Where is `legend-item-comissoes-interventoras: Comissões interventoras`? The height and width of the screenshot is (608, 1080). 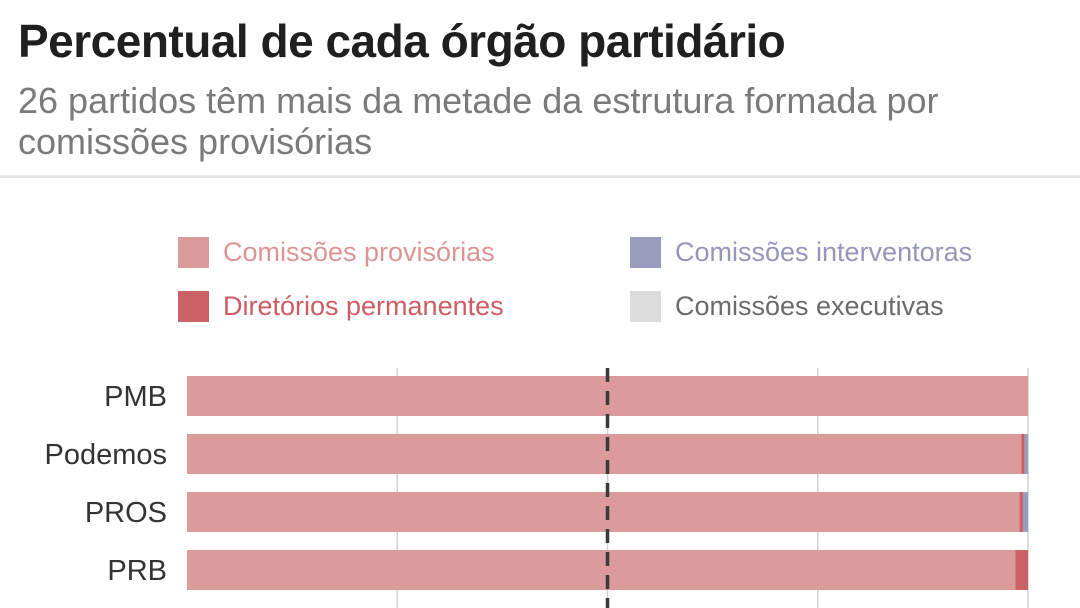 legend-item-comissoes-interventoras: Comissões interventoras is located at coordinates (801, 252).